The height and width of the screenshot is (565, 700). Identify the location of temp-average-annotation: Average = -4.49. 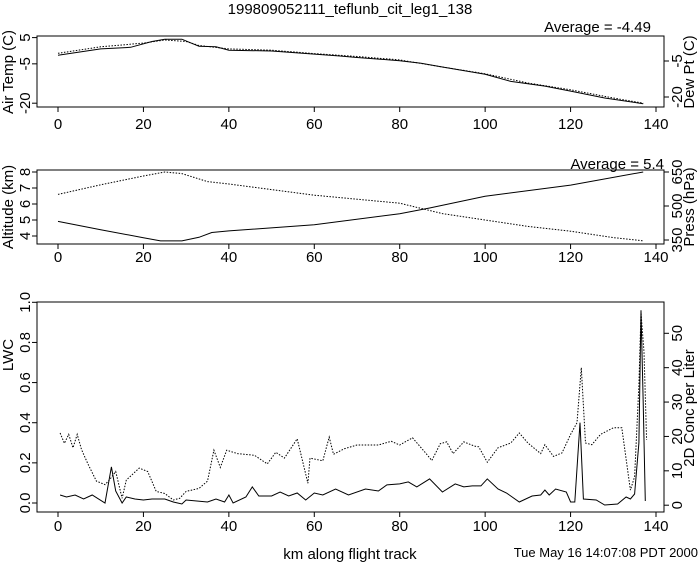
(597, 27).